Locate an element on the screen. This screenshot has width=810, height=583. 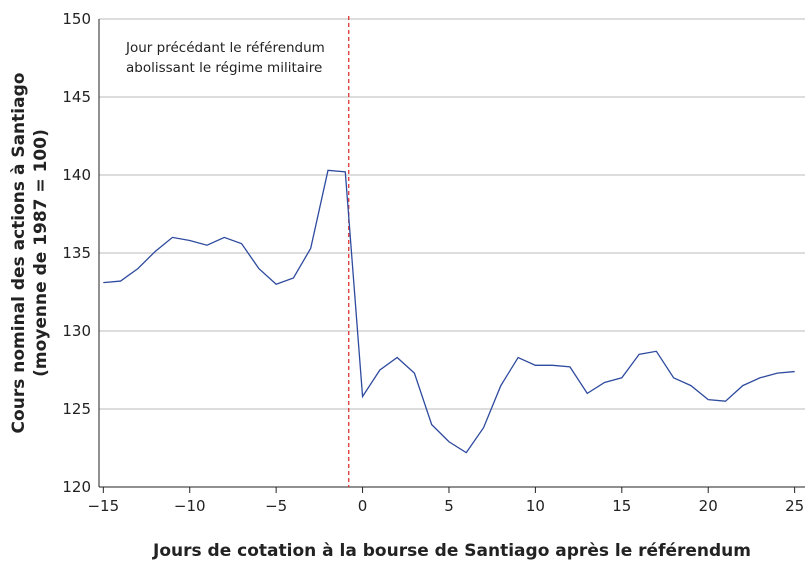
x-tick-label: 20 is located at coordinates (708, 506).